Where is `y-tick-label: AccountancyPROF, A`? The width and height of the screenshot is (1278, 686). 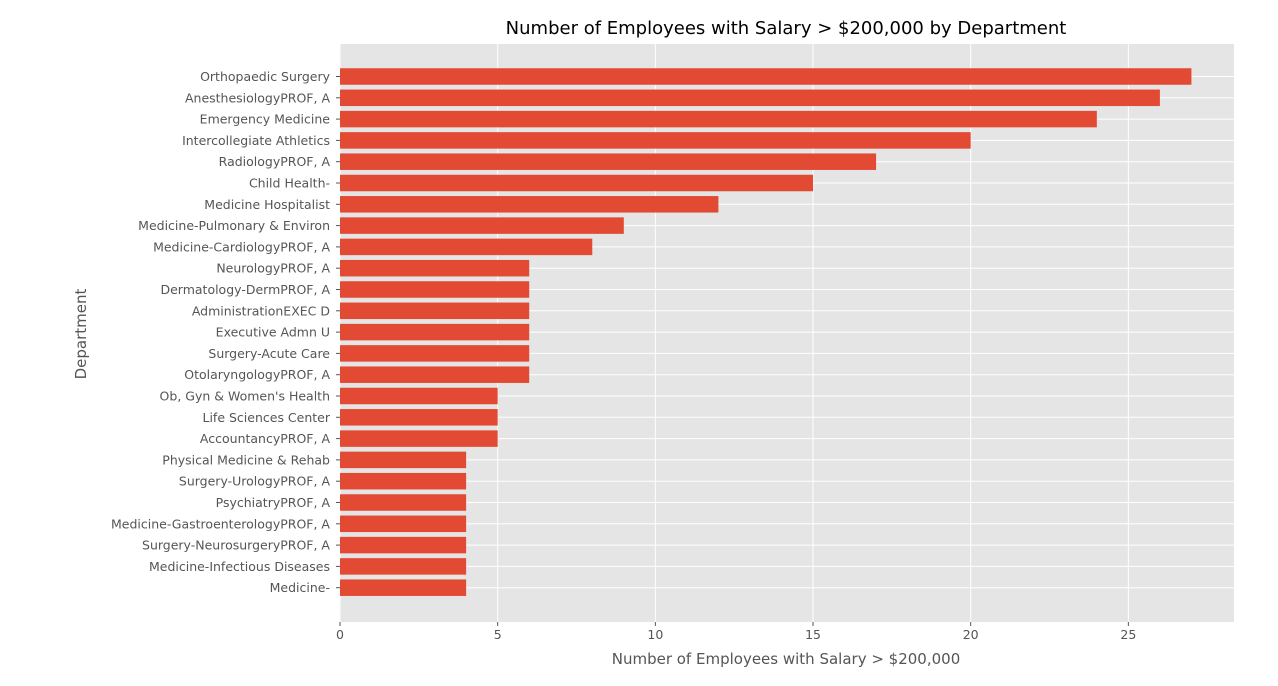
y-tick-label: AccountancyPROF, A is located at coordinates (265, 438).